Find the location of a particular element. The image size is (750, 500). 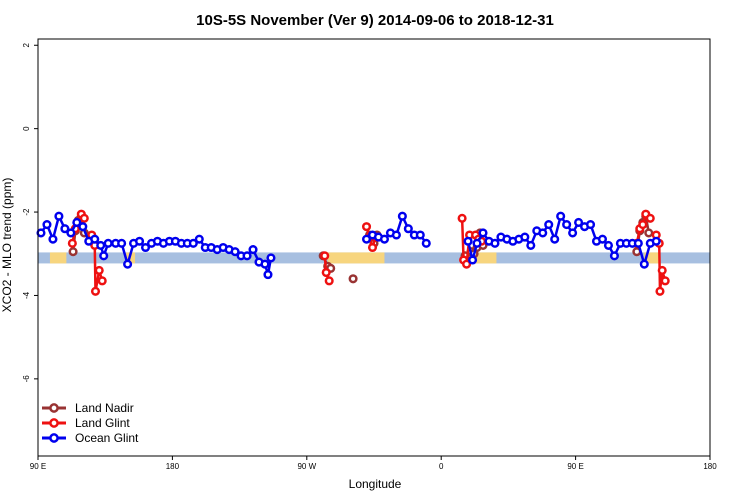

surface-band is located at coordinates (374, 258).